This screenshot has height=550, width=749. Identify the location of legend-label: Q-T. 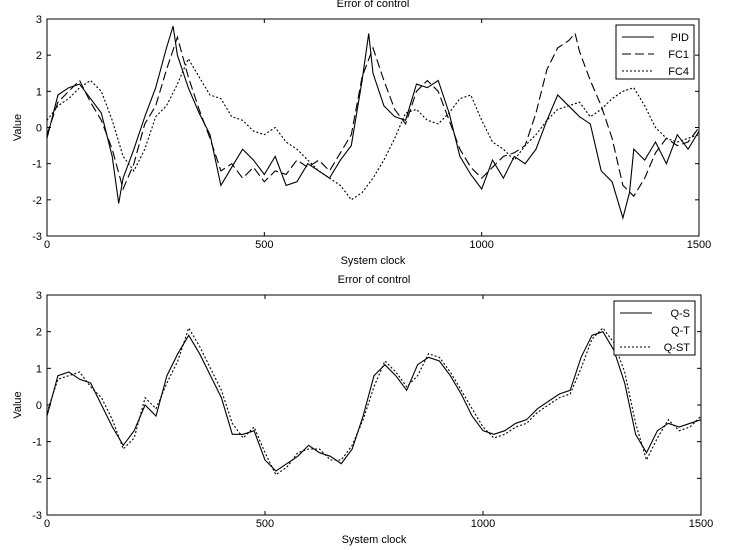
(680, 331).